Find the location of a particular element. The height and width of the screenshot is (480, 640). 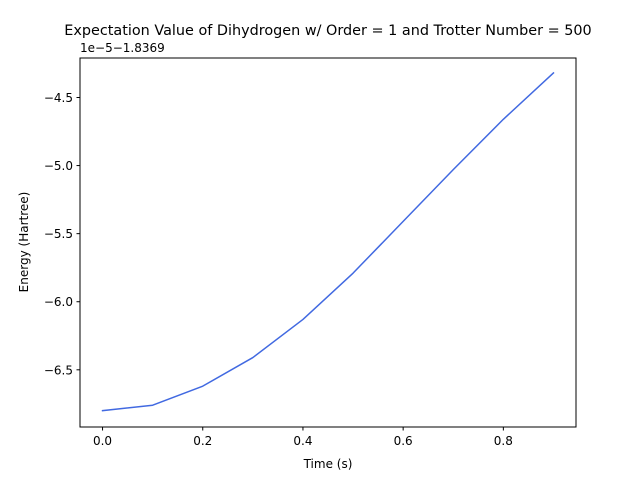

x-axis-ticks: 0.0 0.2 0.4 0.6 0.8 is located at coordinates (303, 437).